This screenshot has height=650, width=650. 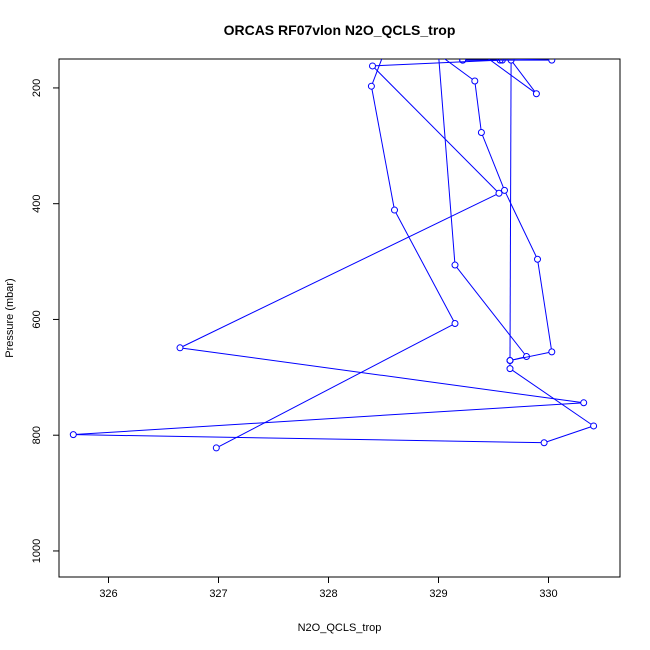 I want to click on y-tick-label: 400, so click(x=37, y=204).